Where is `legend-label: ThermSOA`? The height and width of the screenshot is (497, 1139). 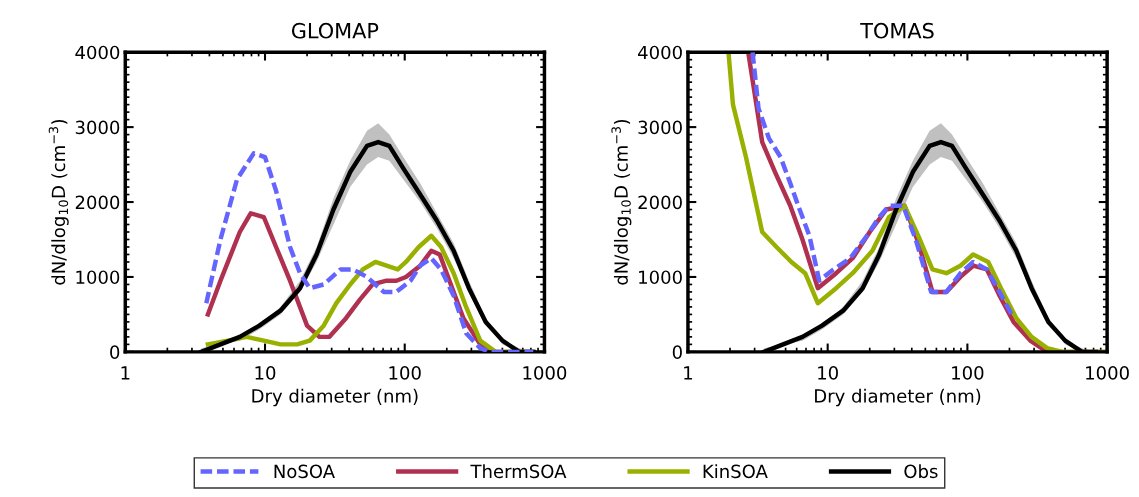 legend-label: ThermSOA is located at coordinates (518, 471).